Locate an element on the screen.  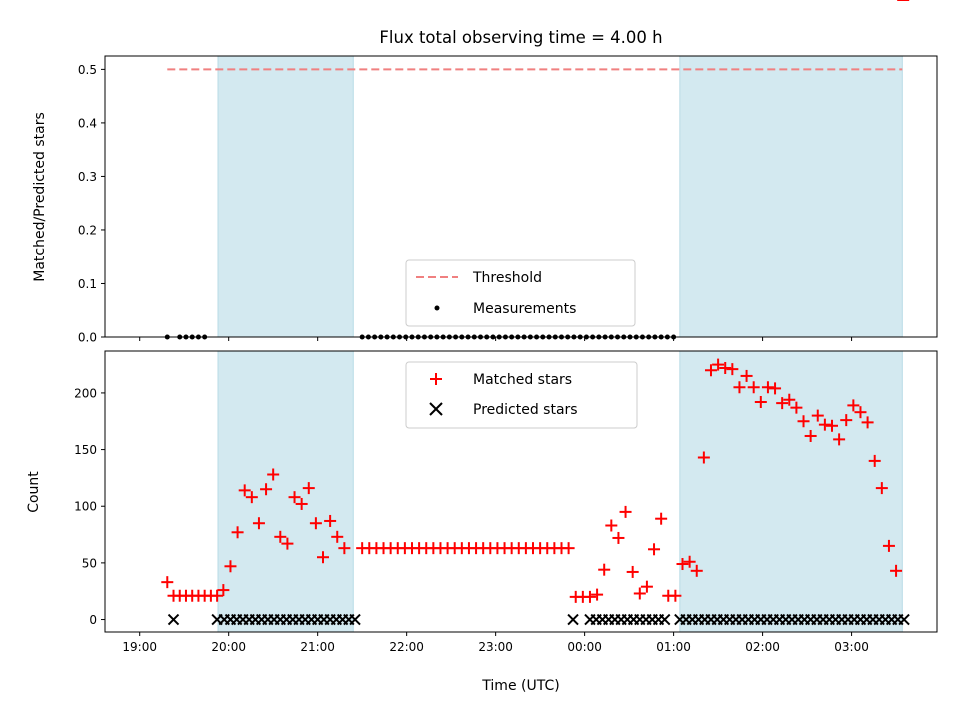
legend-predicted-swatch is located at coordinates (436, 409).